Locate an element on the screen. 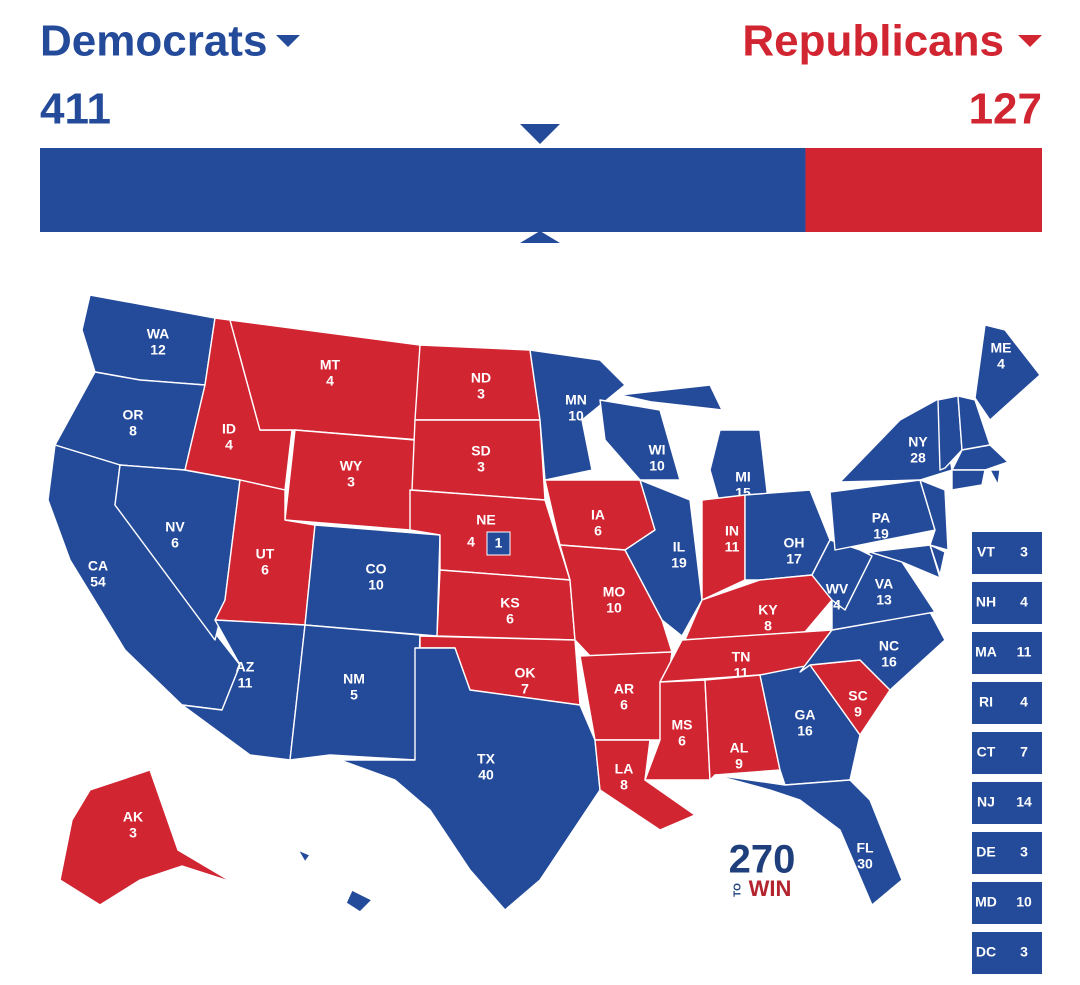  state-label: NE is located at coordinates (485, 520).